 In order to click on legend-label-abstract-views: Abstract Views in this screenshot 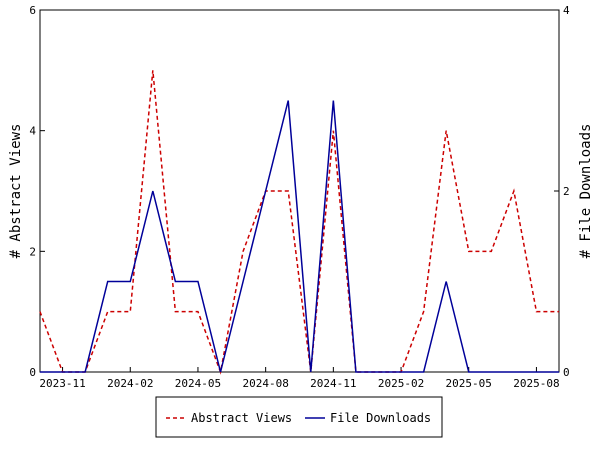, I will do `click(241, 418)`.